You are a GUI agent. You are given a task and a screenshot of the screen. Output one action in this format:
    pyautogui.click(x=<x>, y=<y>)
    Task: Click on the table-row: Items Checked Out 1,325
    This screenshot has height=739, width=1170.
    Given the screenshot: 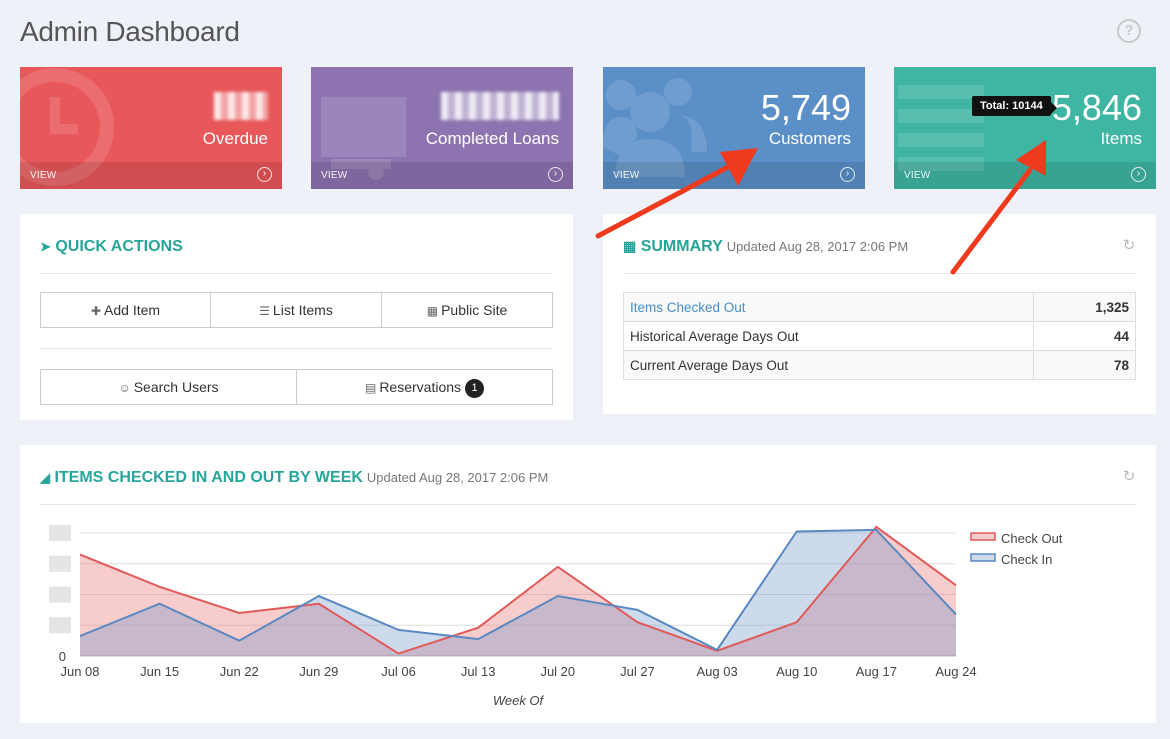 What is the action you would take?
    pyautogui.click(x=879, y=307)
    